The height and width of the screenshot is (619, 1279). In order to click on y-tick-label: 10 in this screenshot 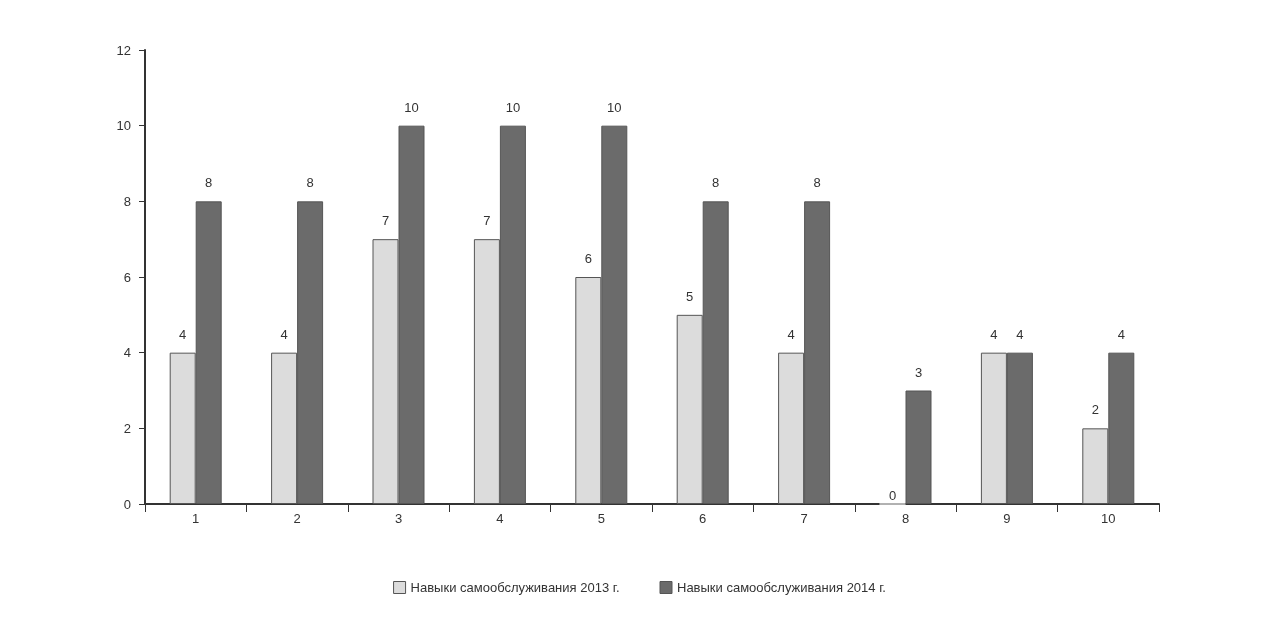, I will do `click(123, 126)`.